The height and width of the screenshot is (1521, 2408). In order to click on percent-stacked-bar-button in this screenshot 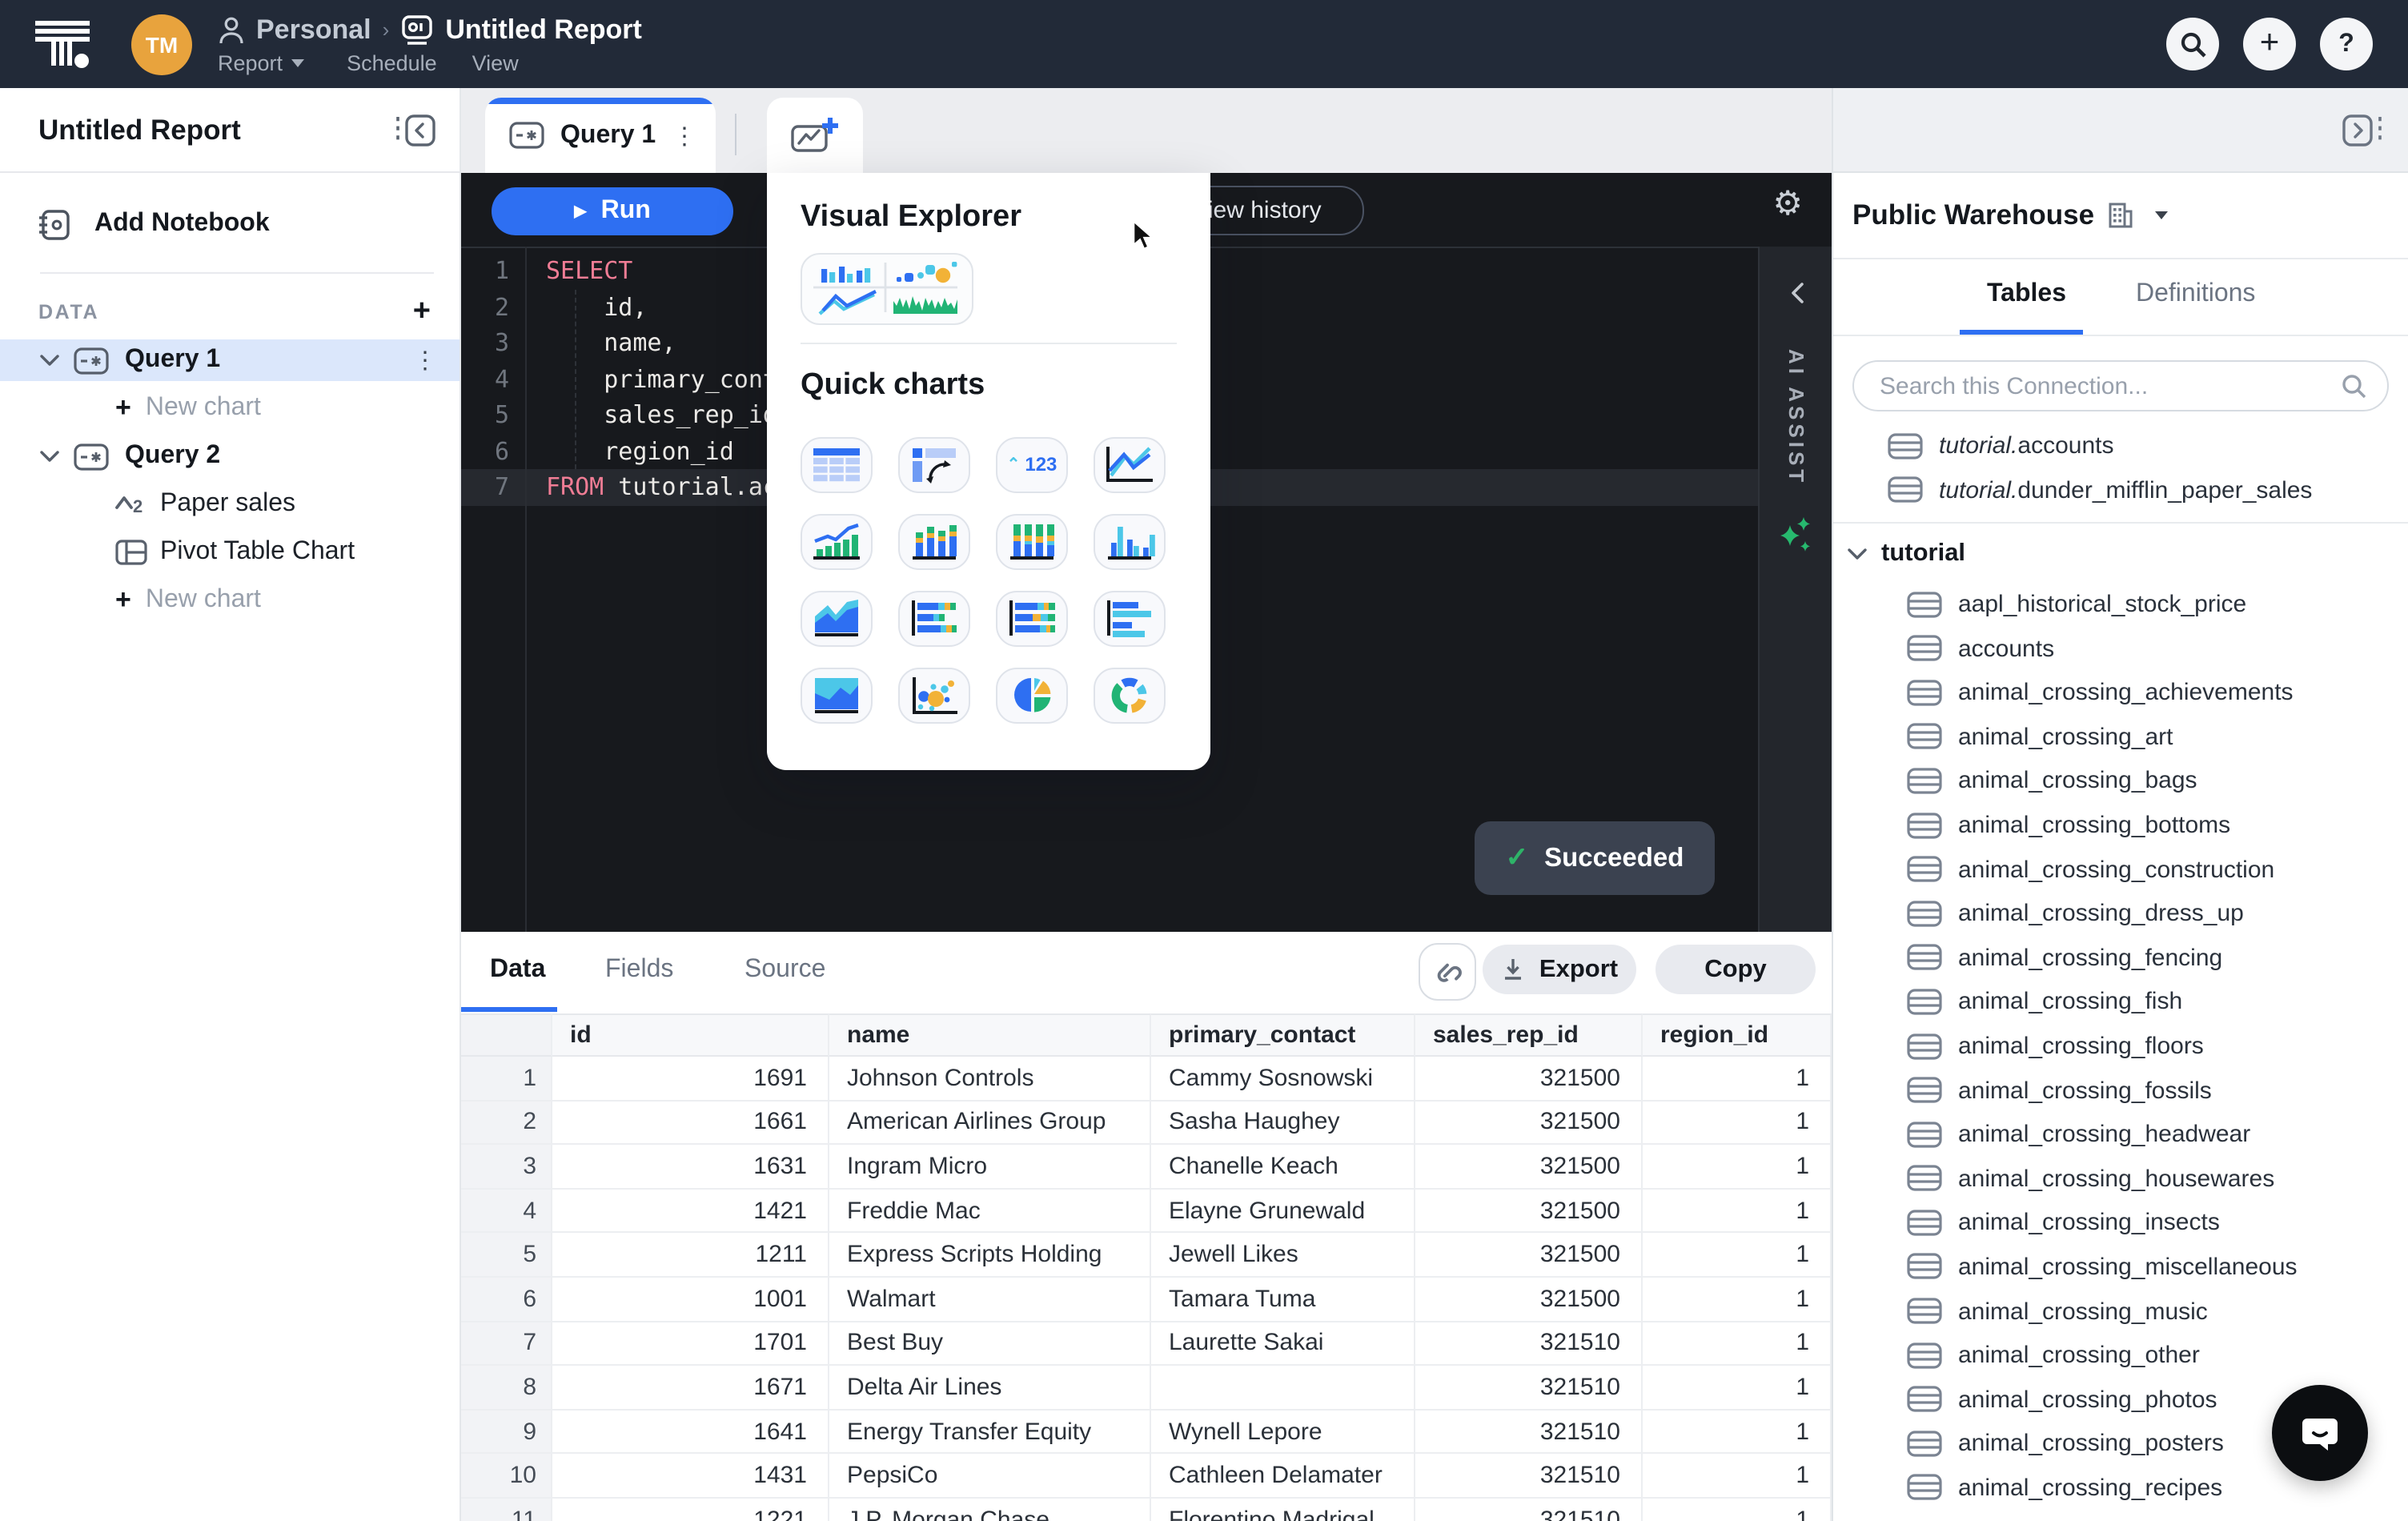, I will do `click(1032, 618)`.